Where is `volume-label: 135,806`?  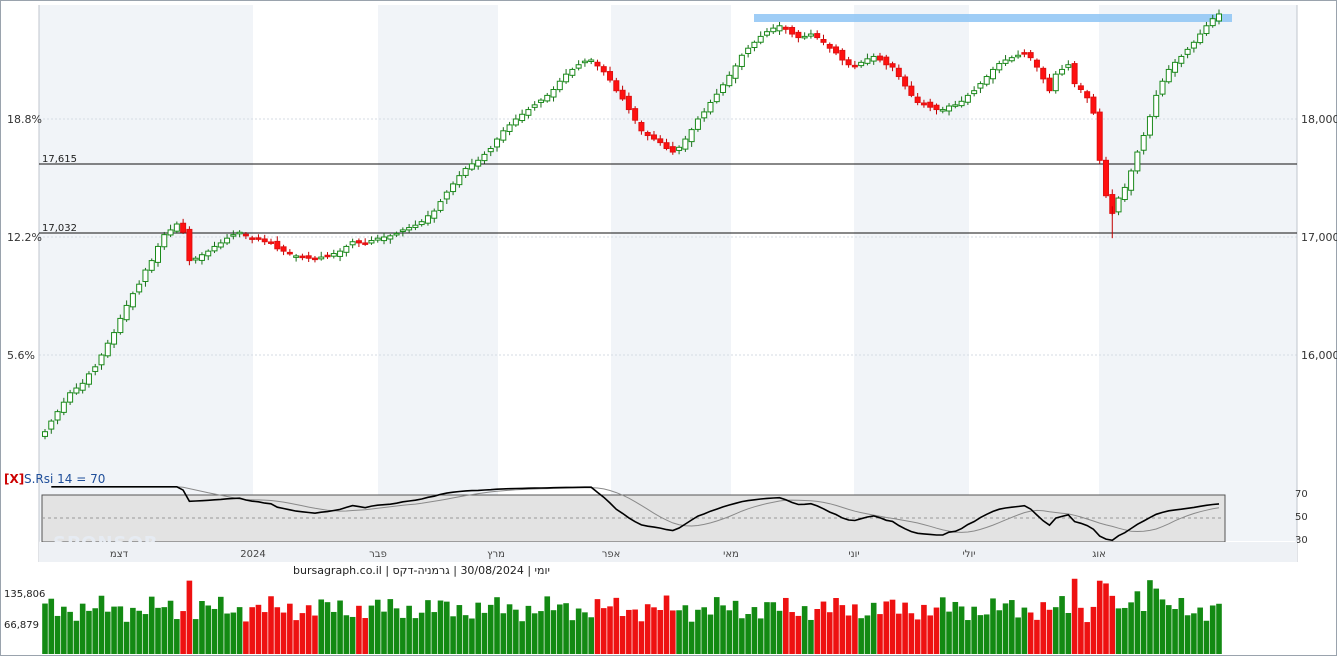
volume-label: 135,806 is located at coordinates (24, 594).